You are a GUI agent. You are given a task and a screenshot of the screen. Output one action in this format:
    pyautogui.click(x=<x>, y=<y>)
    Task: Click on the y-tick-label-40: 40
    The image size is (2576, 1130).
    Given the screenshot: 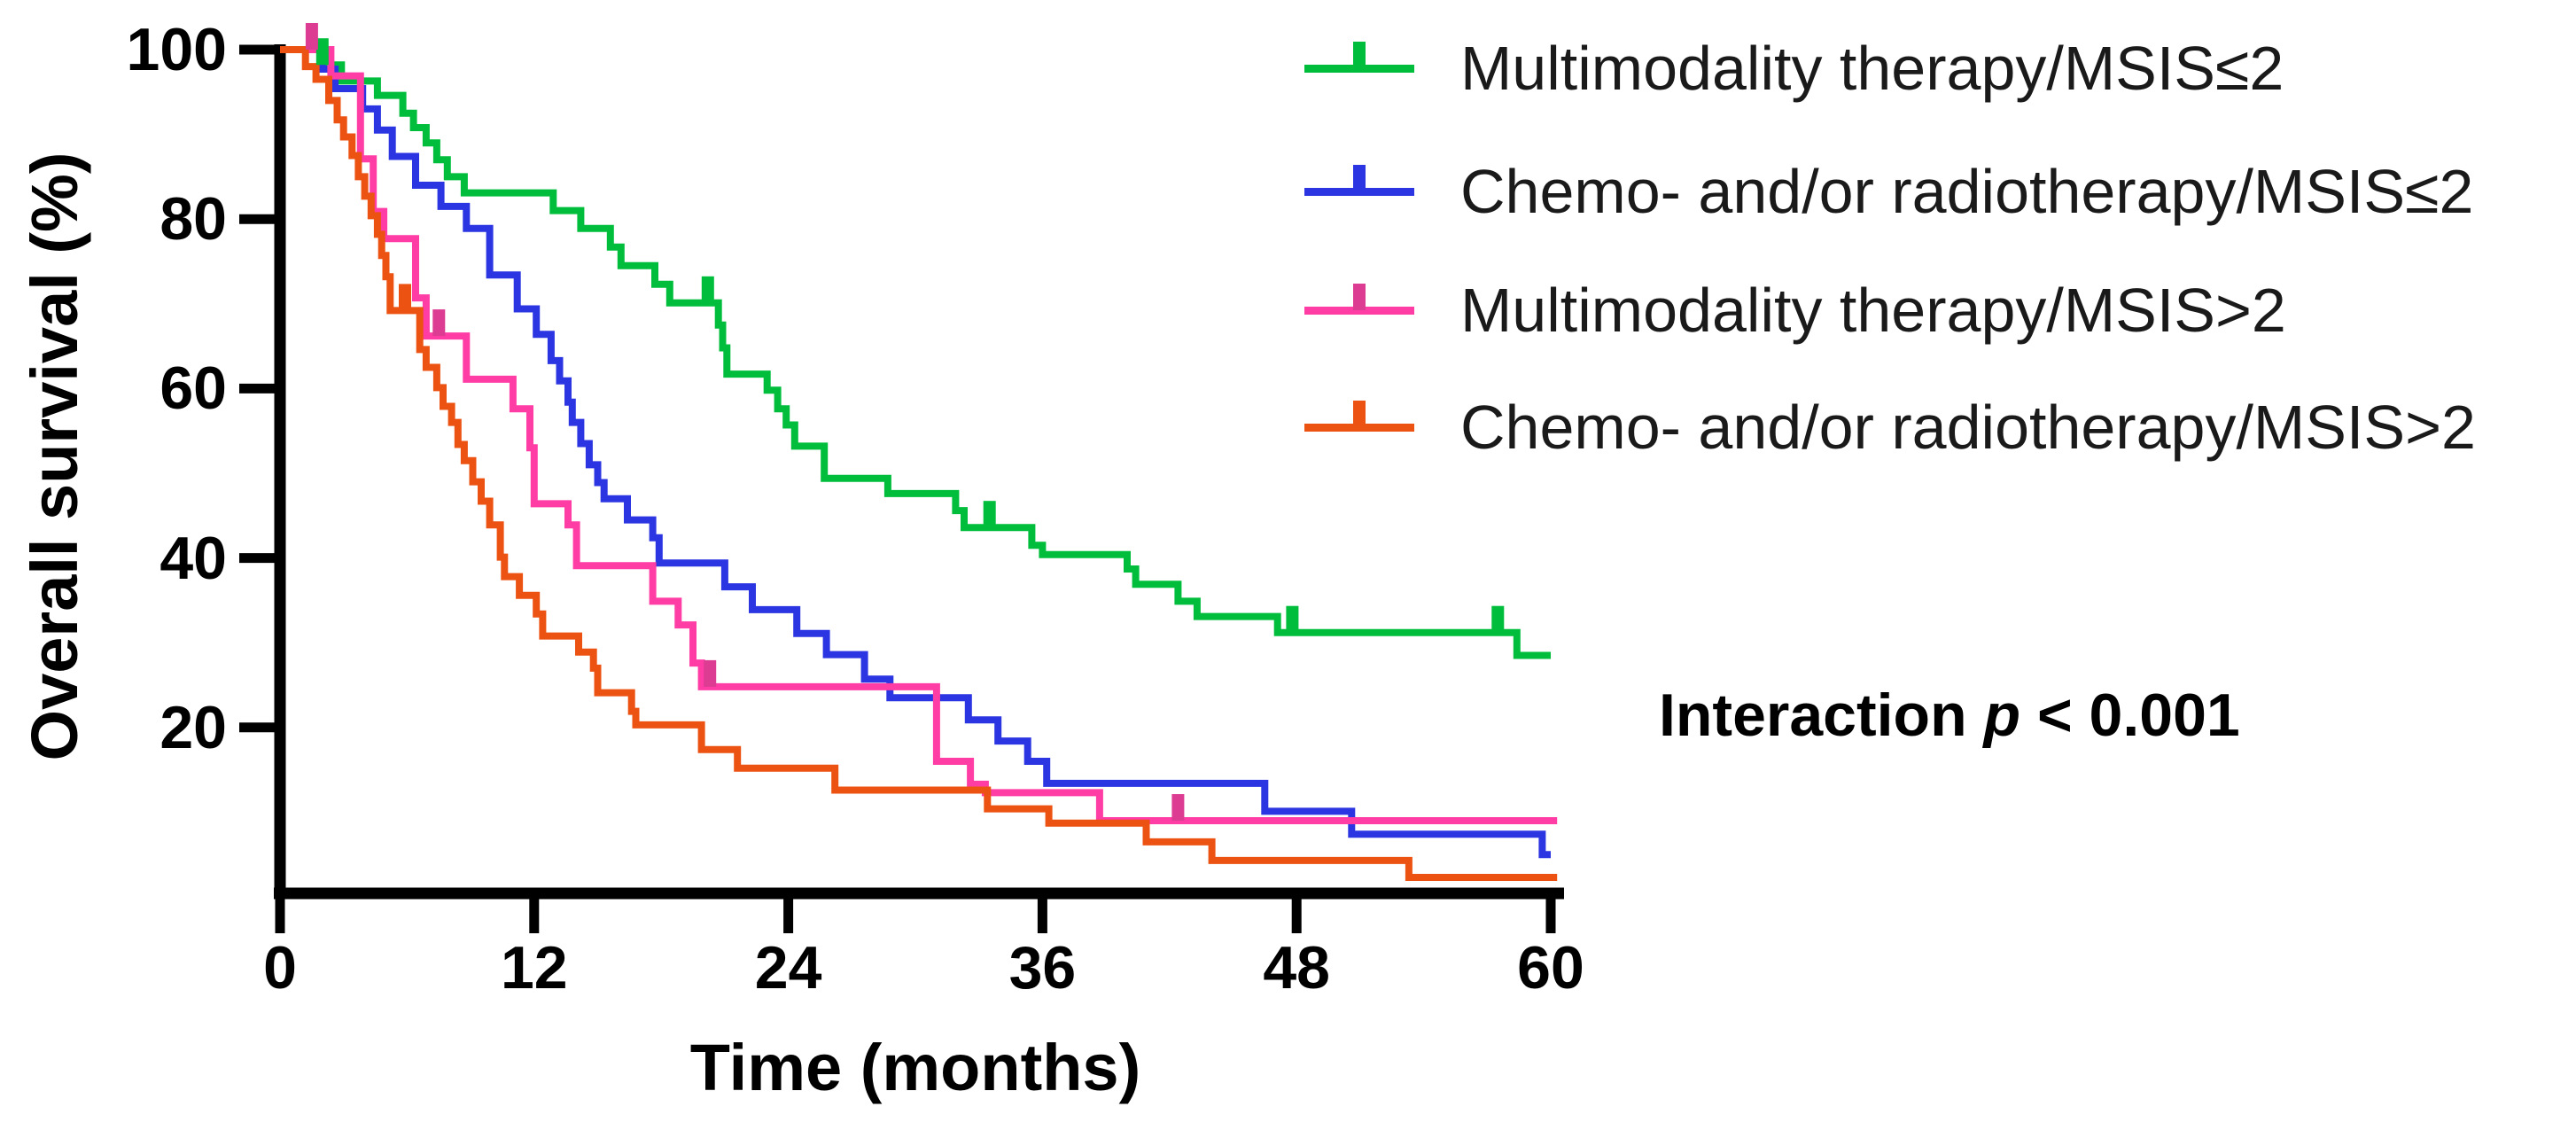 What is the action you would take?
    pyautogui.click(x=193, y=558)
    